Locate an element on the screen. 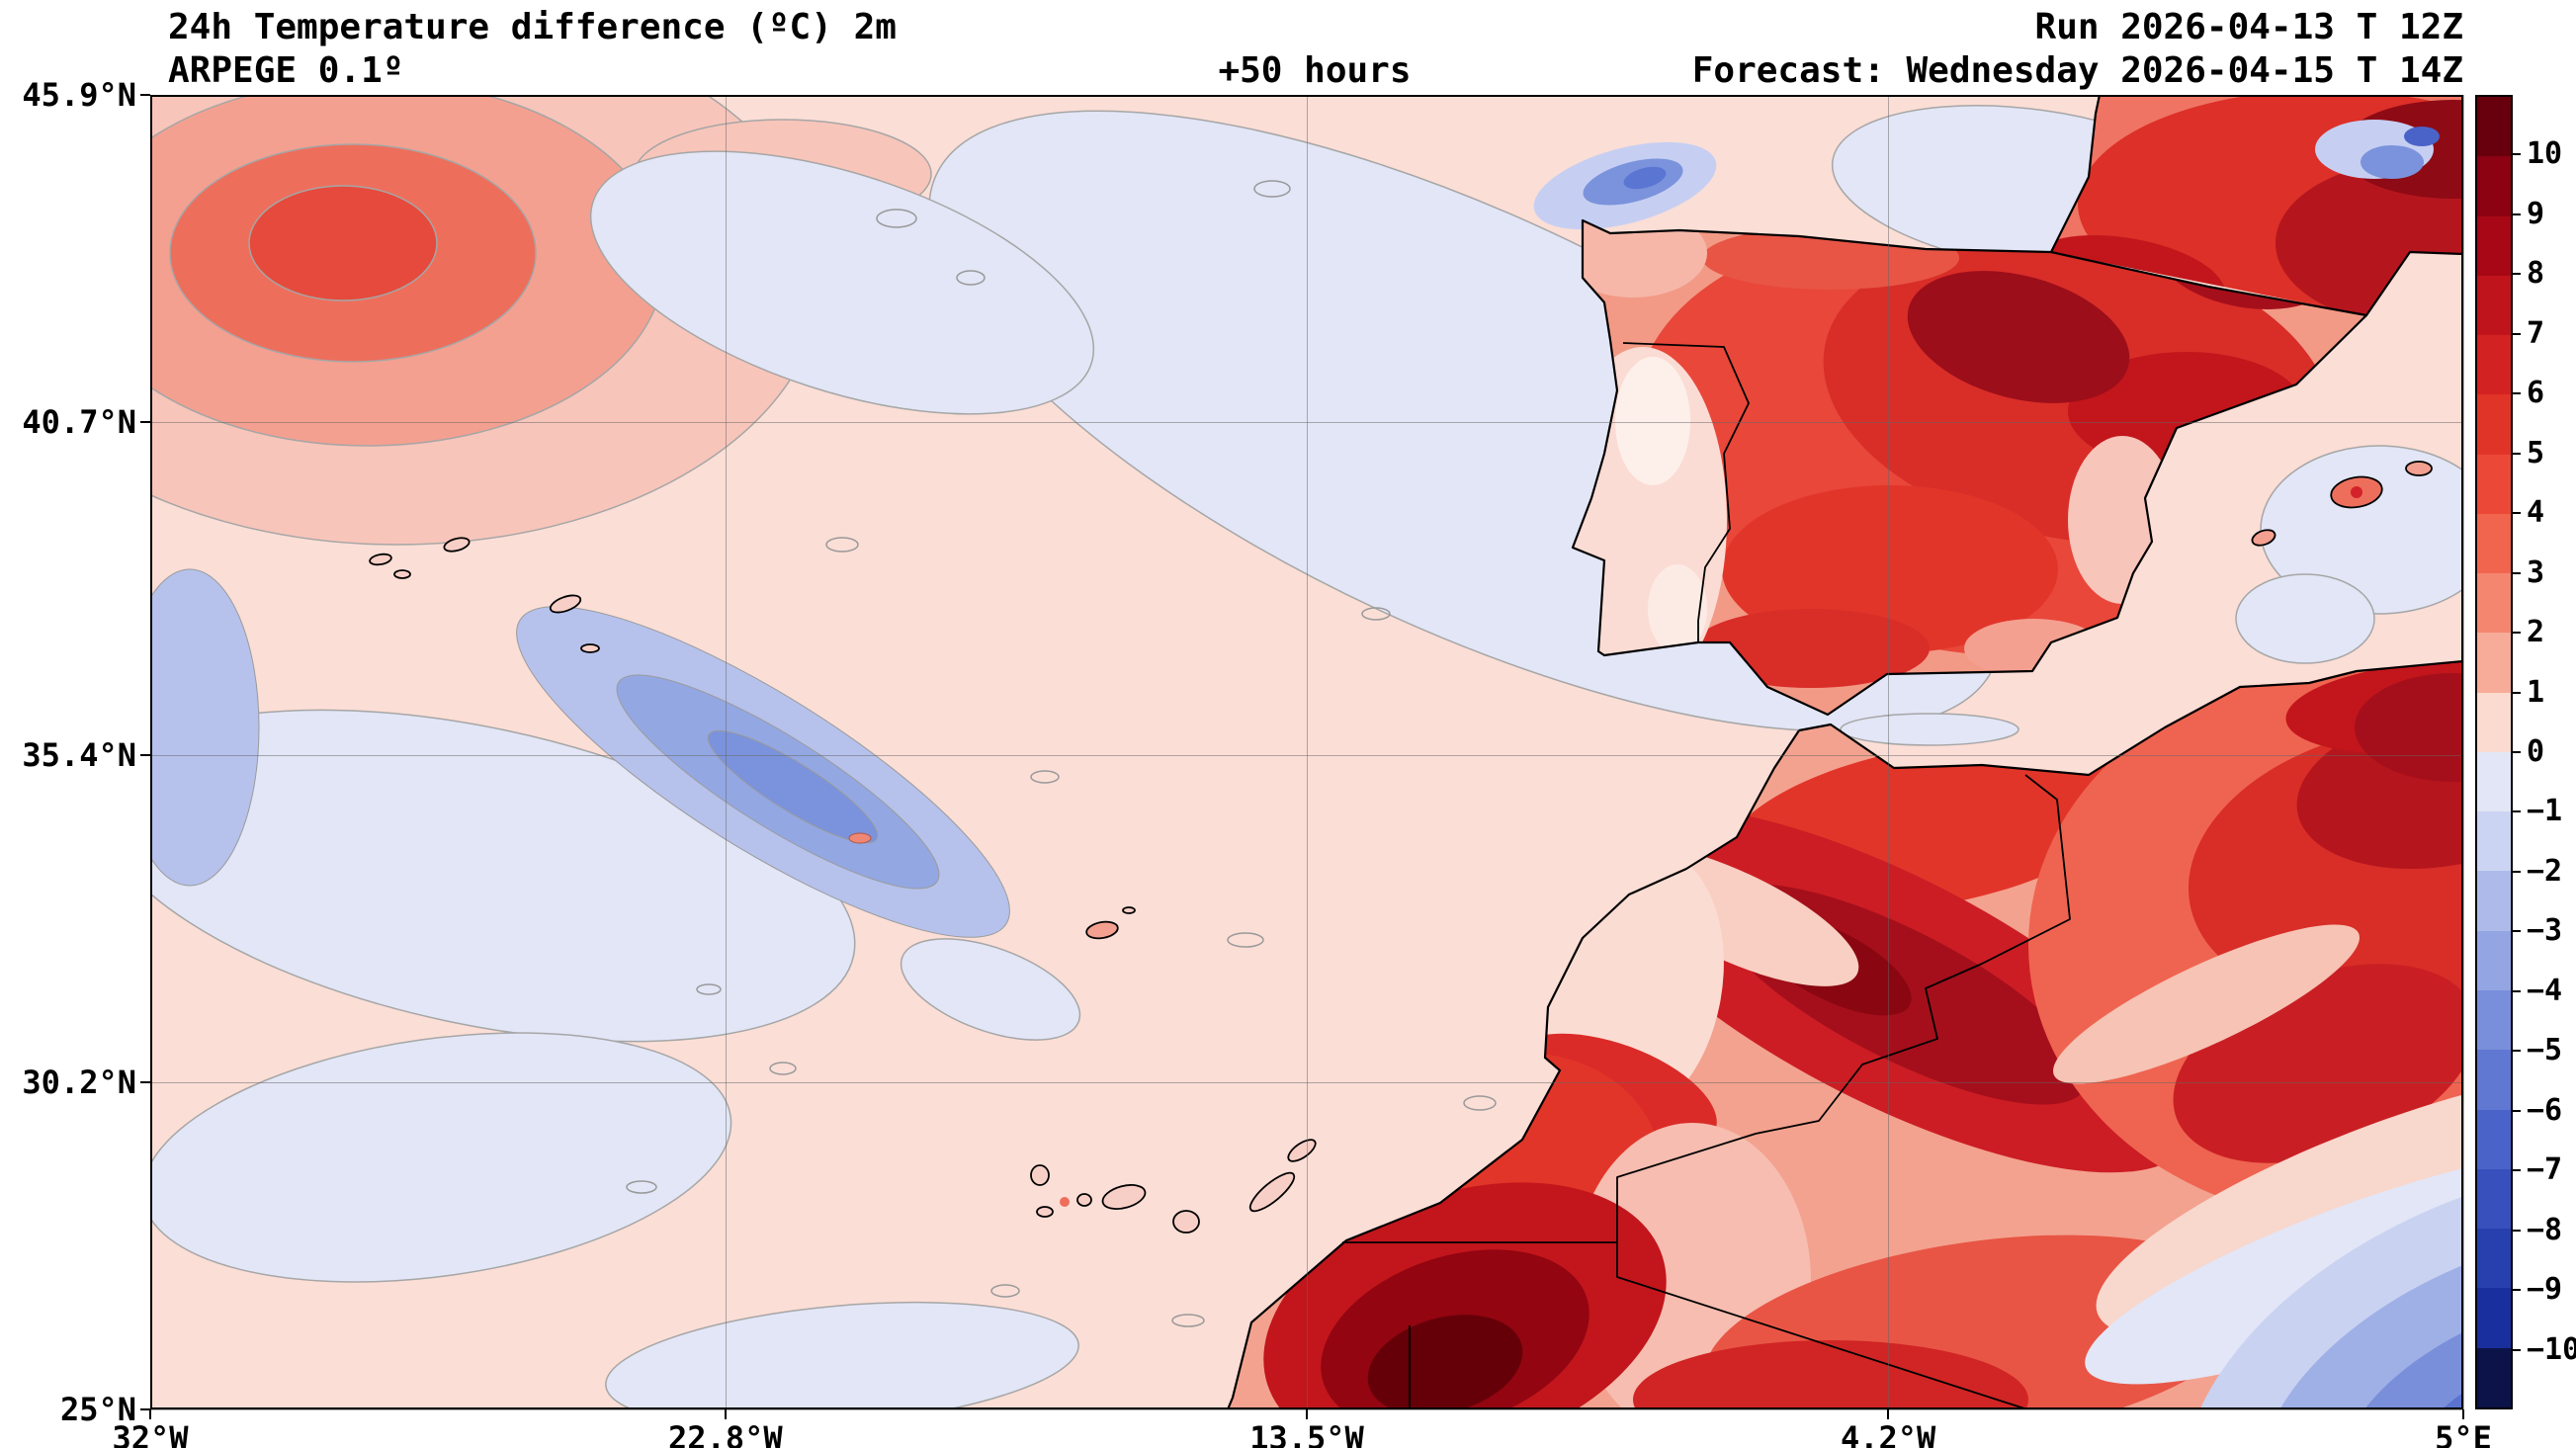 Image resolution: width=2576 pixels, height=1448 pixels. canary-red-speck is located at coordinates (1065, 1202).